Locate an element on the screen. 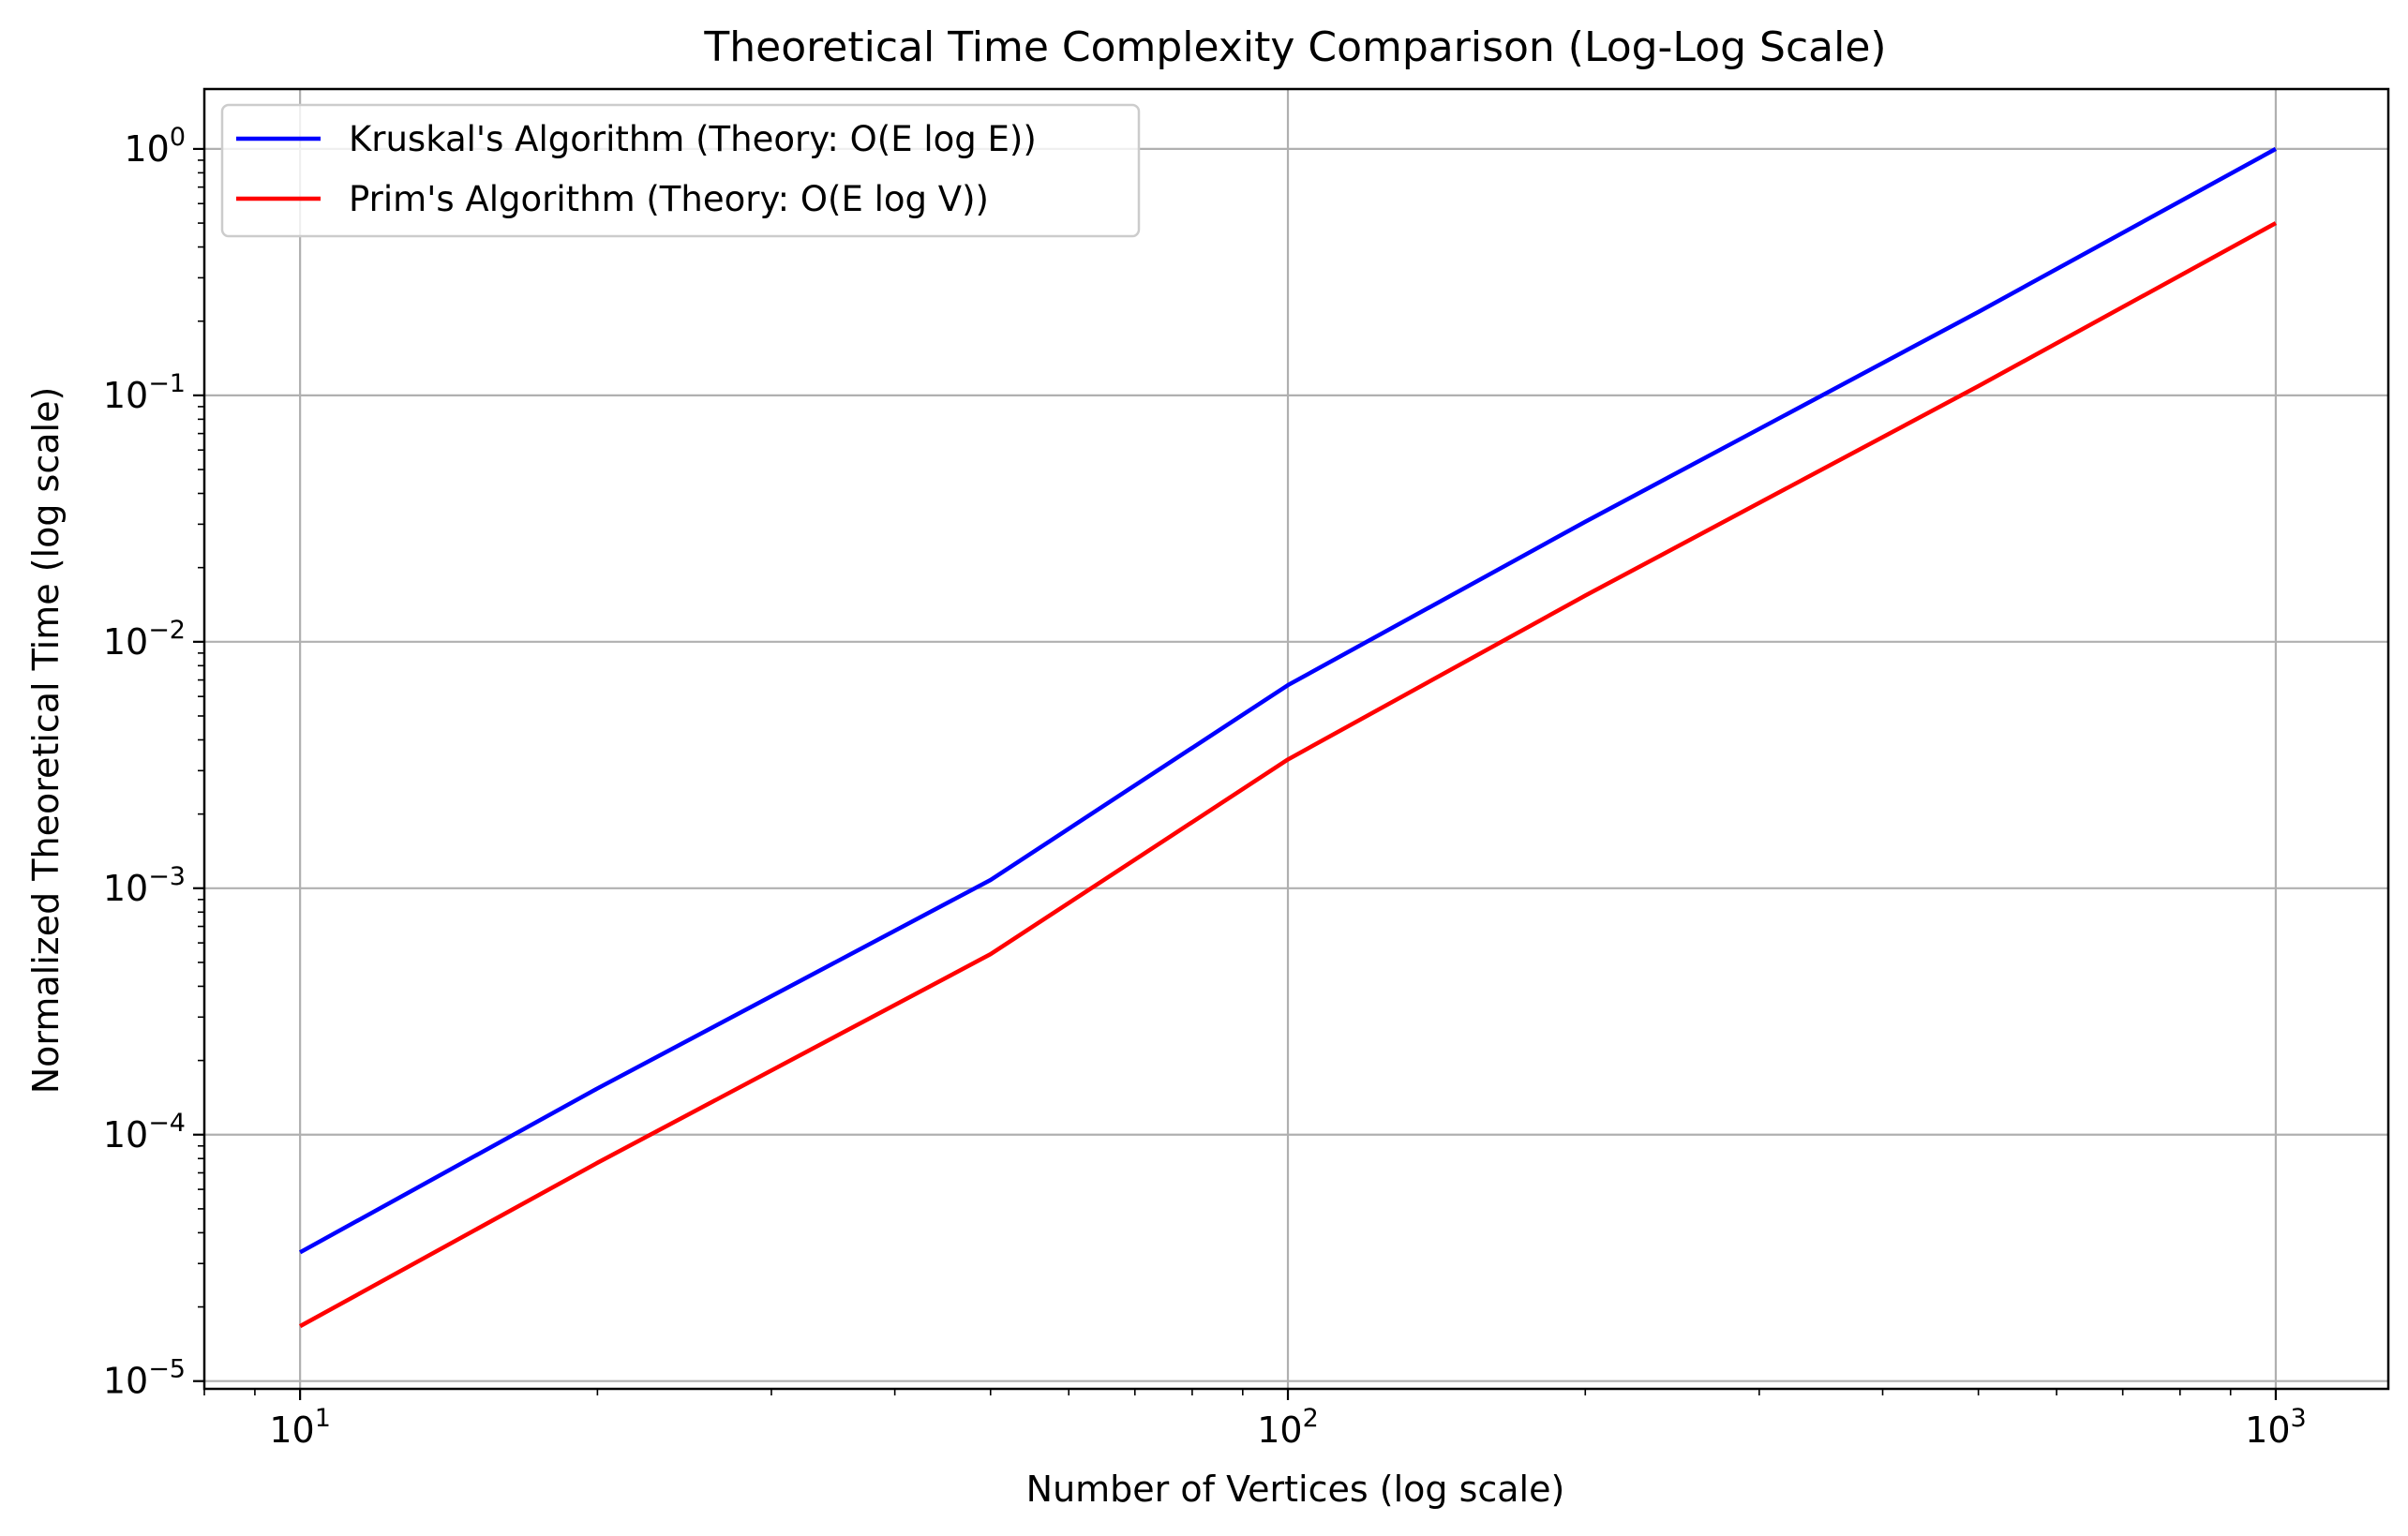  y-tick-label: 10⁻⁵ is located at coordinates (144, 1378).